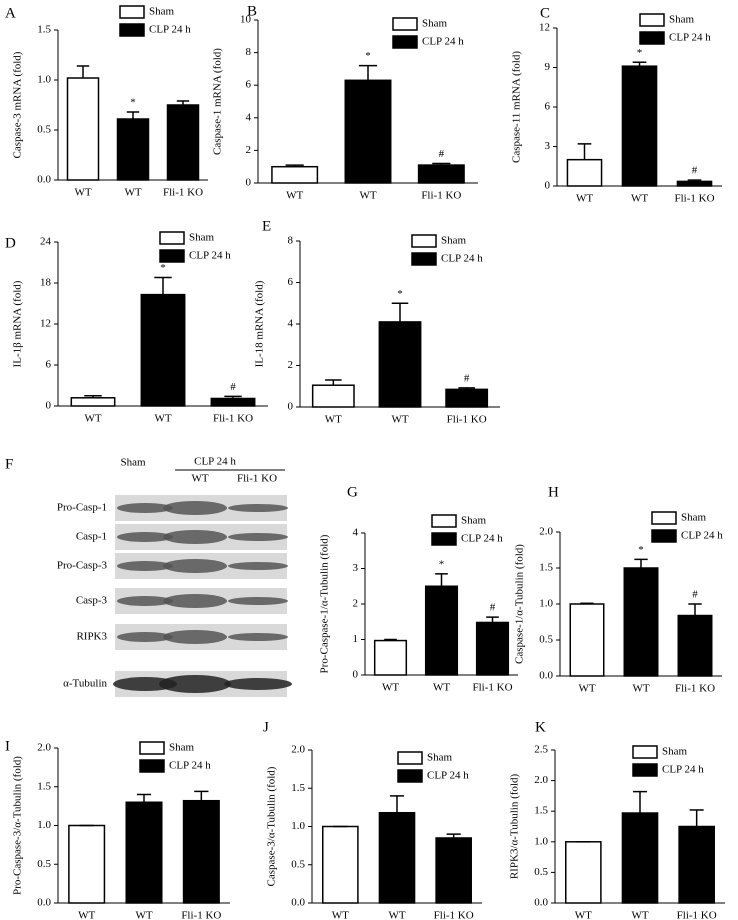 The height and width of the screenshot is (920, 738). What do you see at coordinates (260, 323) in the screenshot?
I see `y-axis-label: IL-18 mRNA (fold)` at bounding box center [260, 323].